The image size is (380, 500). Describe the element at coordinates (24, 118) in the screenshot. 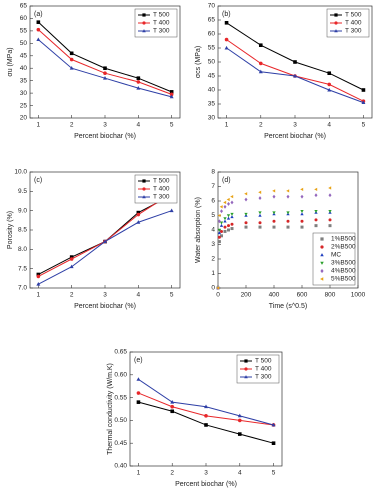

I see `y-tick-label: 20` at that location.